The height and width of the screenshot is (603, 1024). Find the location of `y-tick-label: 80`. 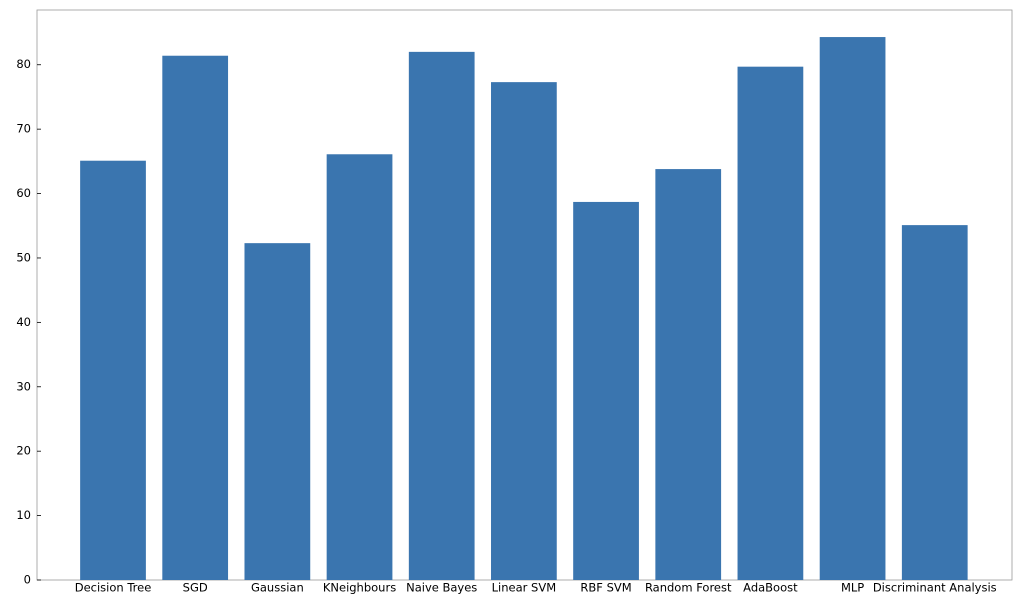

y-tick-label: 80 is located at coordinates (23, 64).